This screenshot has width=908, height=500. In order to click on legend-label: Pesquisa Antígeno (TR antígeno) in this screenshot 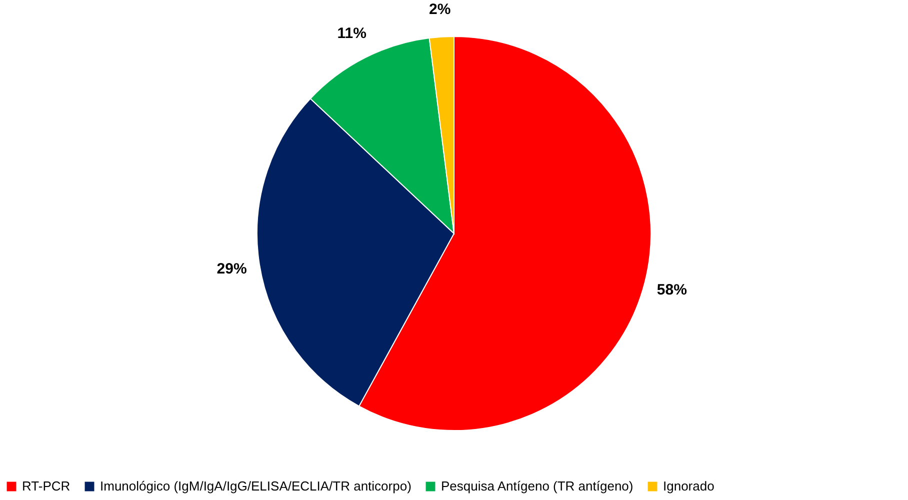, I will do `click(537, 486)`.